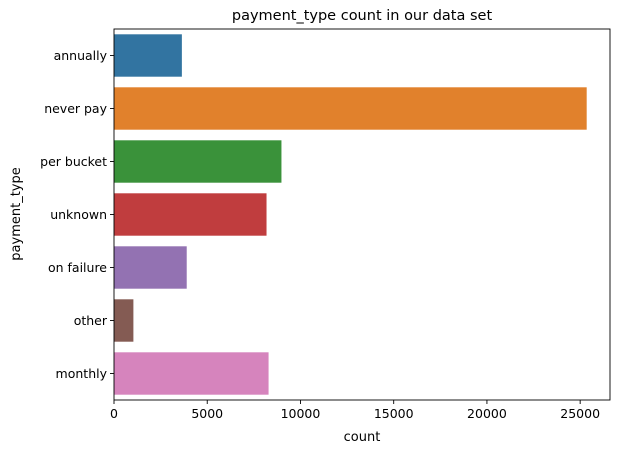 This screenshot has height=457, width=619. I want to click on x-ticks-group: 0 5000 10000 15000 20000 25000, so click(355, 410).